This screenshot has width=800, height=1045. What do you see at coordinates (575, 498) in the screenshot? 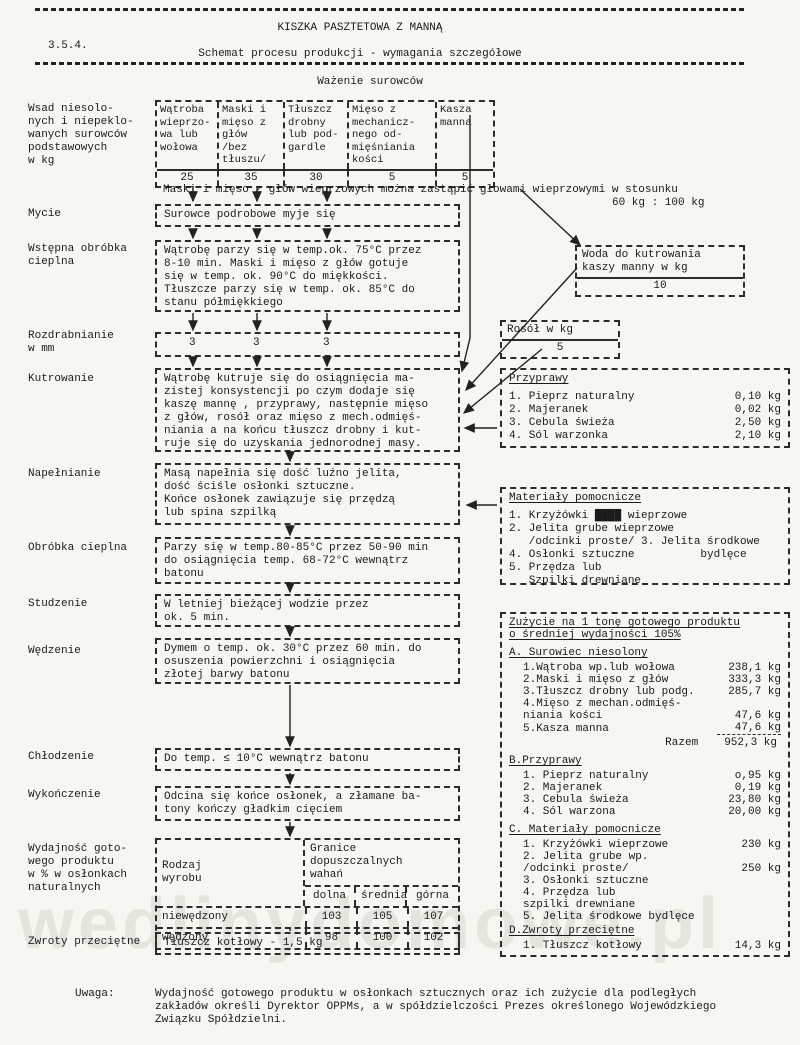
I see `materialy-title: Materiały pomocnicze` at bounding box center [575, 498].